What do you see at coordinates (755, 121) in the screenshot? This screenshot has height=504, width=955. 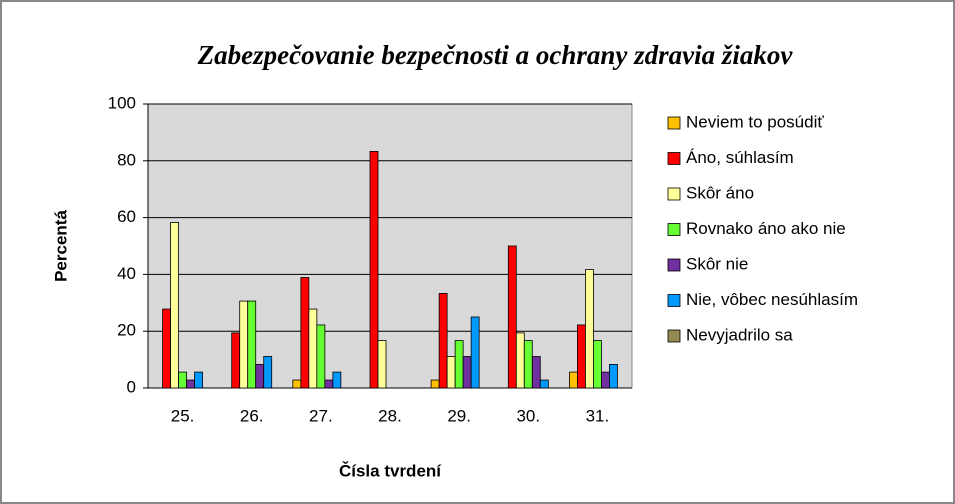 I see `legend-label: Neviem to posúdiť` at bounding box center [755, 121].